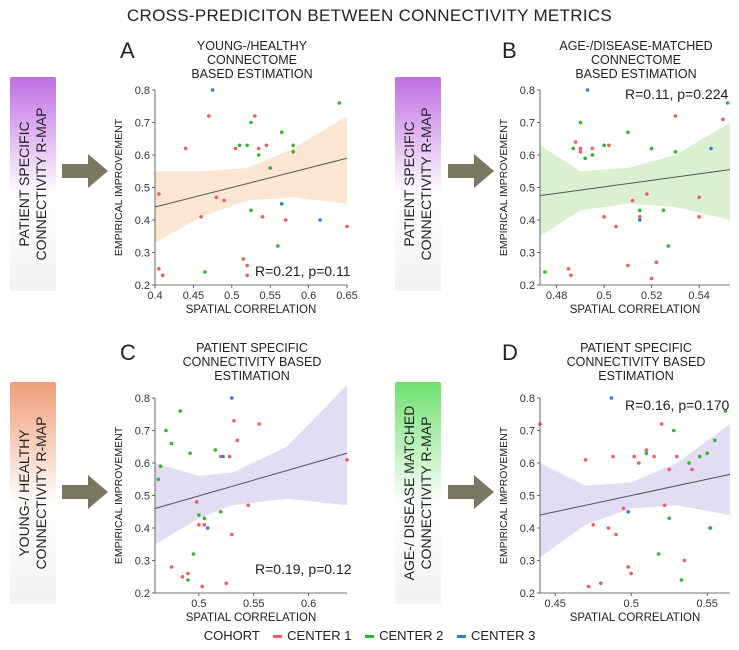 The width and height of the screenshot is (739, 650). Describe the element at coordinates (193, 296) in the screenshot. I see `x-tick-label: 0.45` at that location.